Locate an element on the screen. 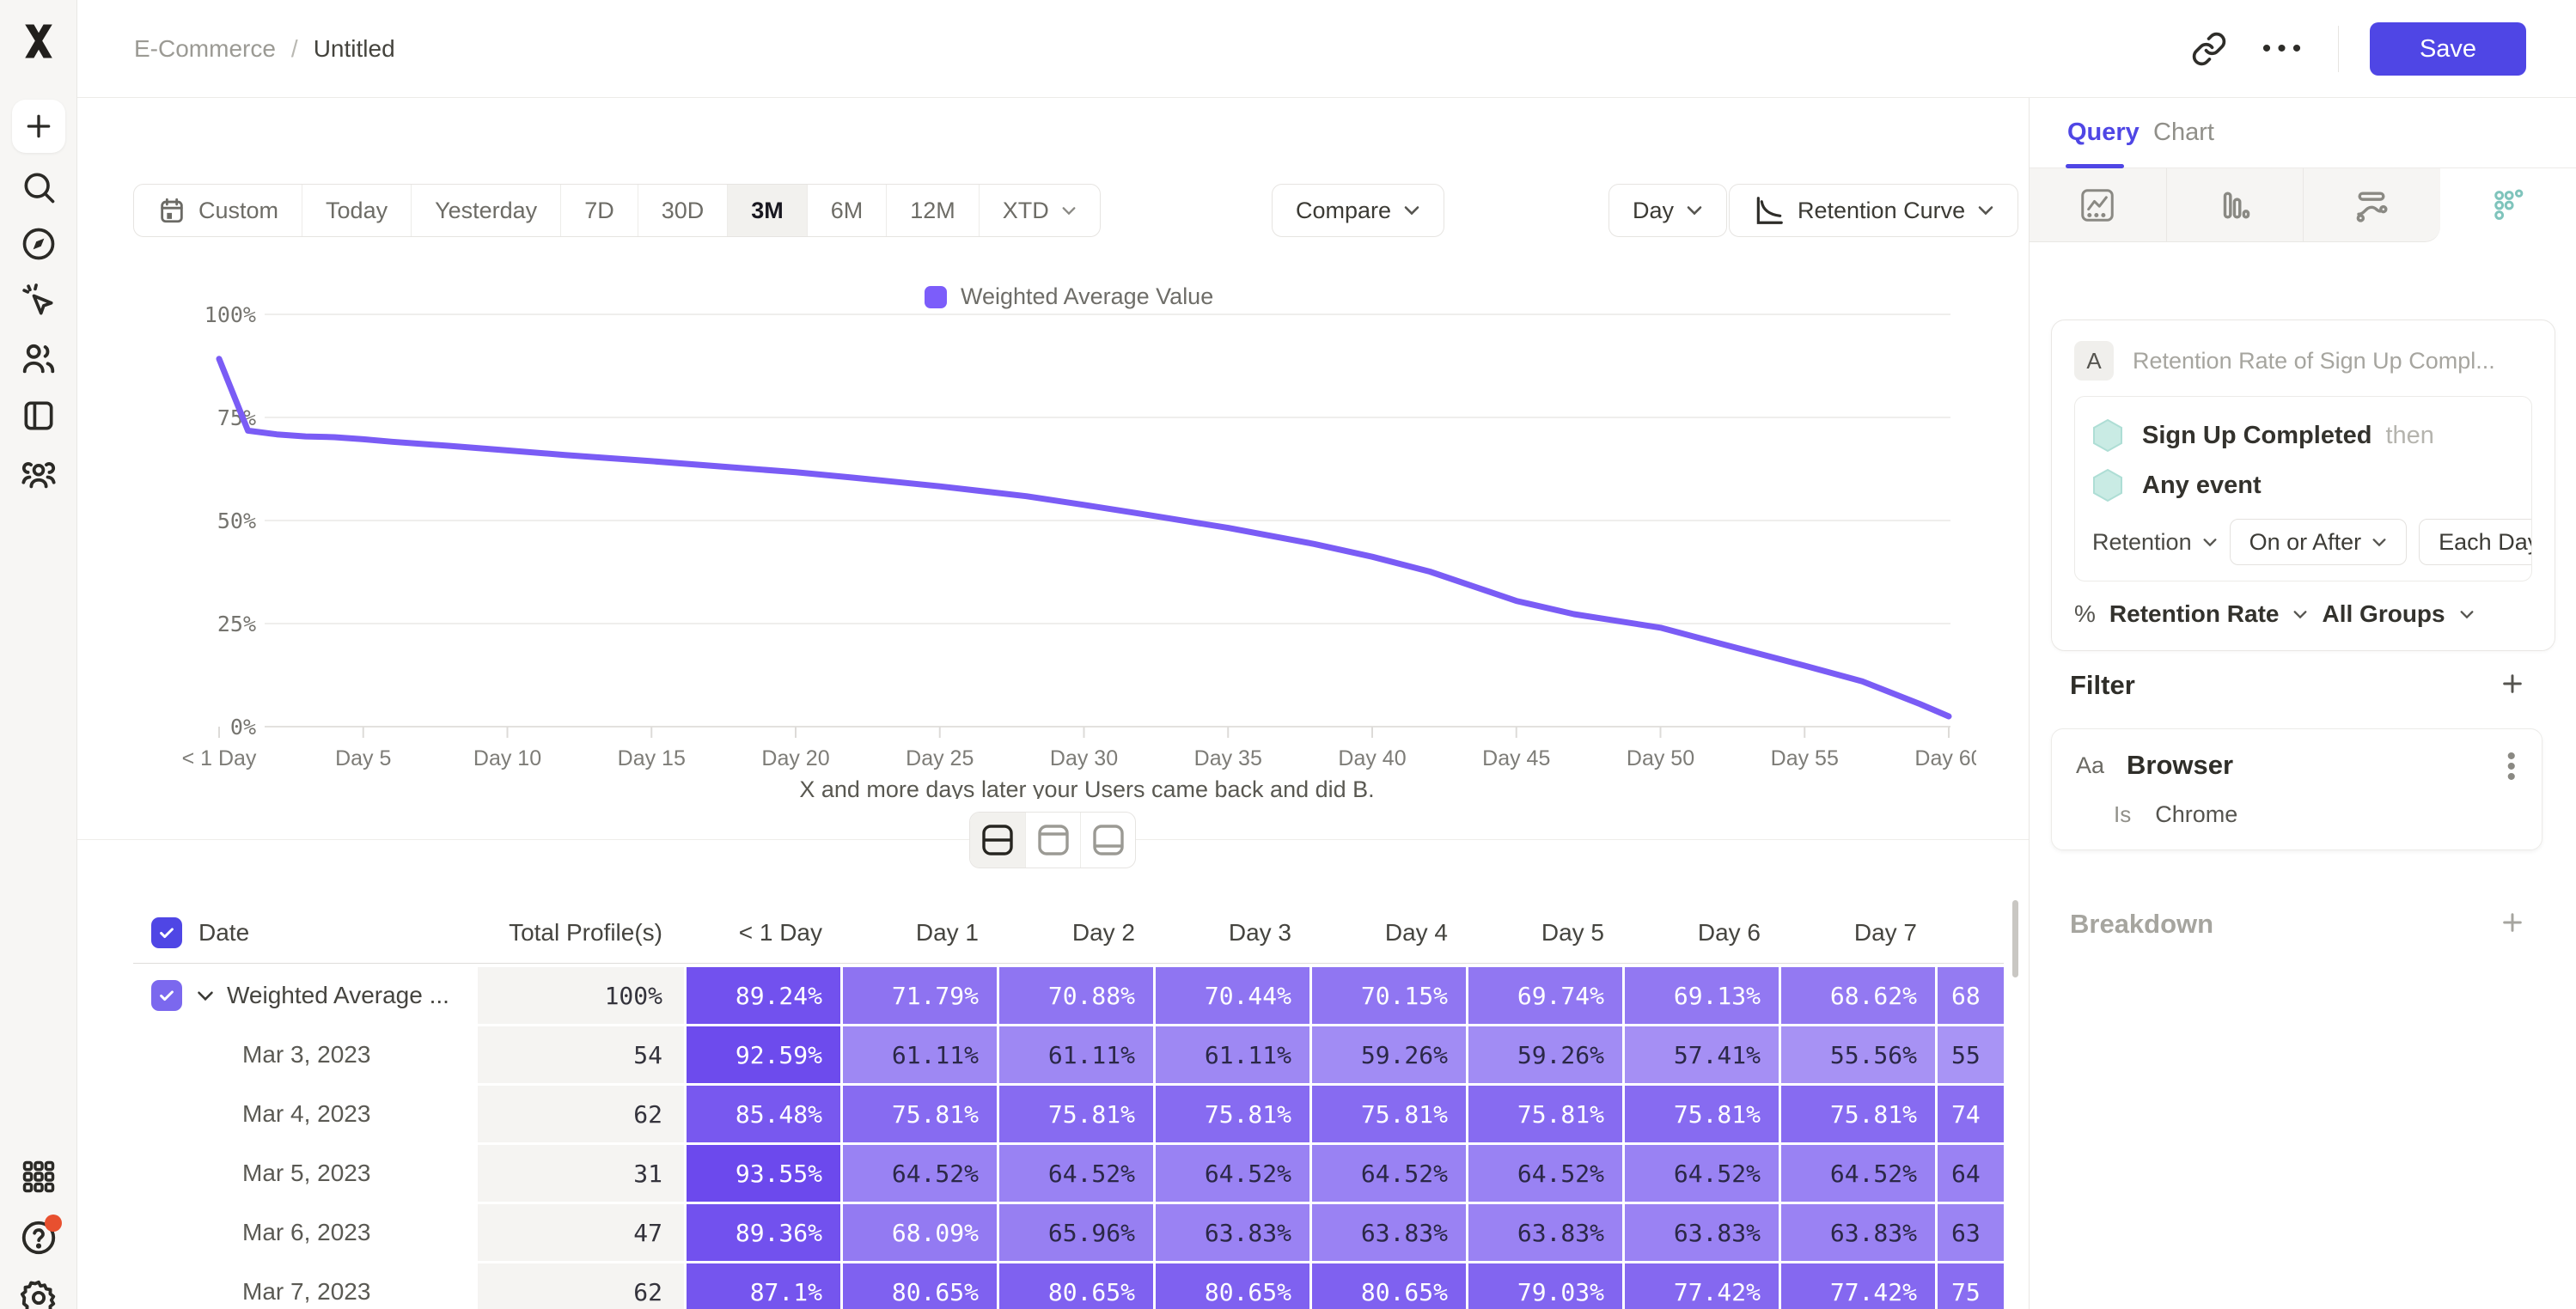  insight-type-flow is located at coordinates (2372, 205).